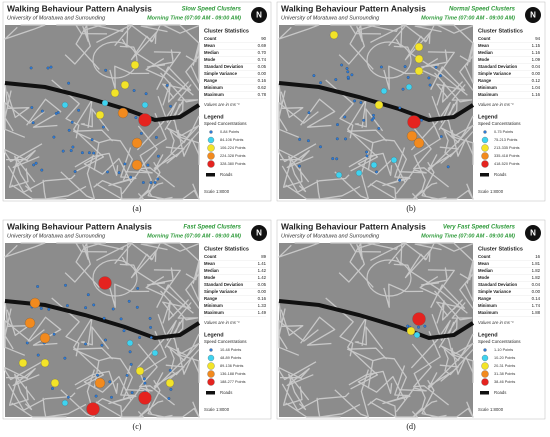 The image size is (550, 437). What do you see at coordinates (211, 52) in the screenshot?
I see `stat-label: Median` at bounding box center [211, 52].